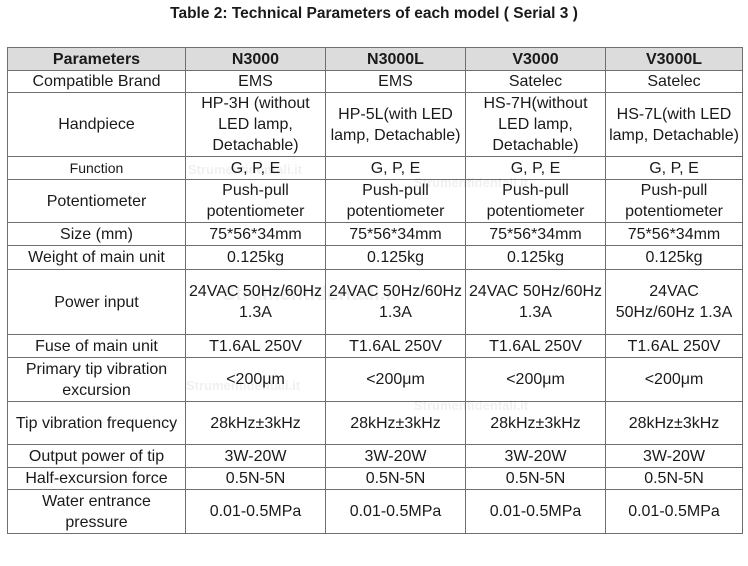 The image size is (748, 566). Describe the element at coordinates (255, 81) in the screenshot. I see `cell-n3000: EMS` at that location.